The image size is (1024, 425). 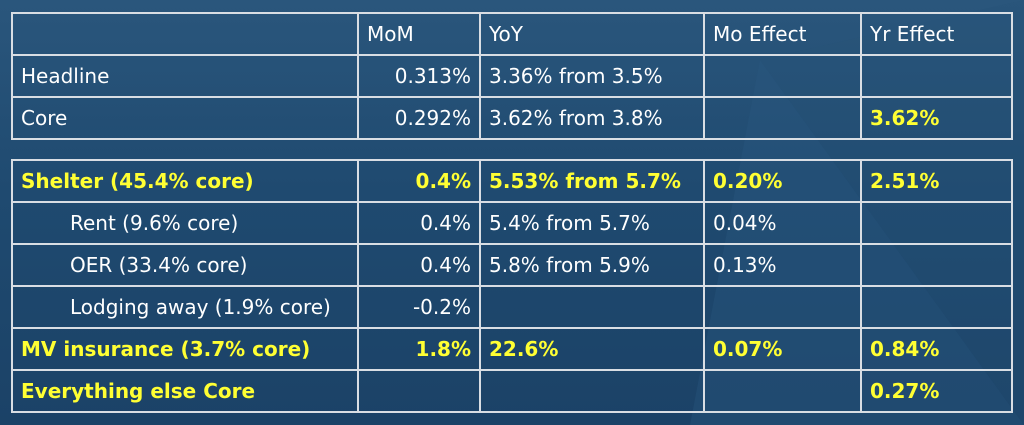 I want to click on row-label: Everything else Core, so click(x=185, y=391).